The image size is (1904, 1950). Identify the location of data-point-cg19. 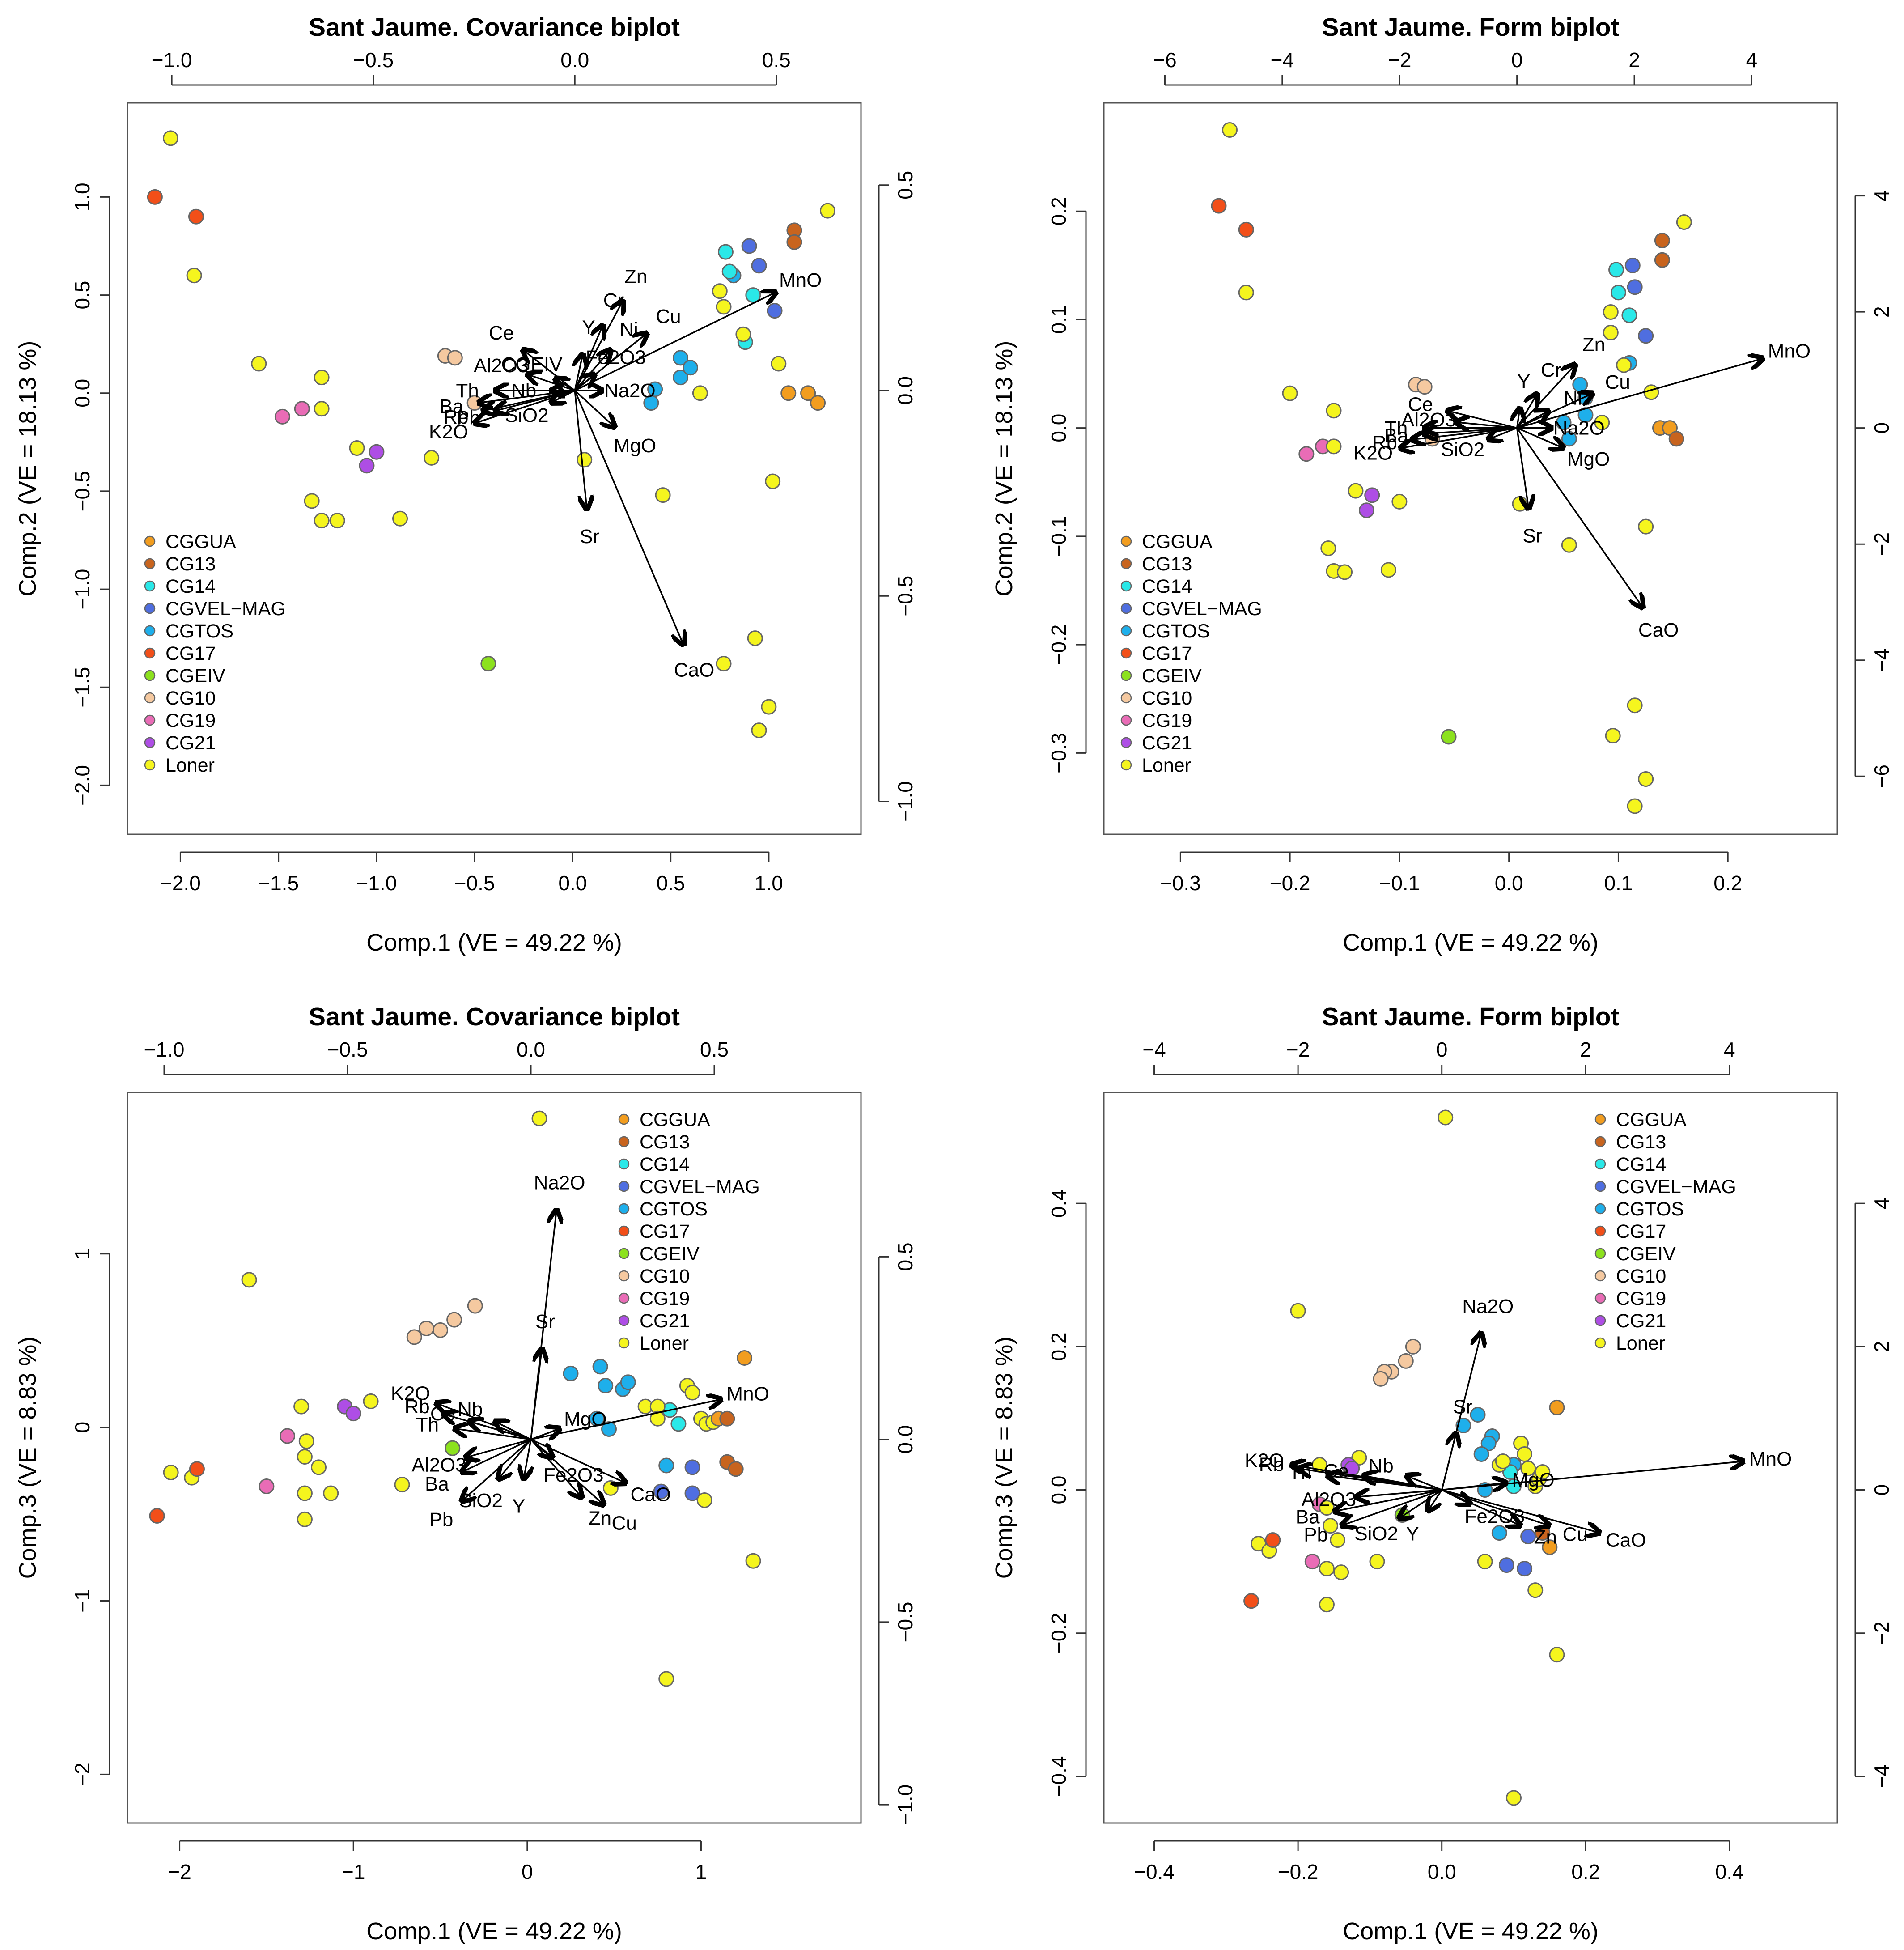
(288, 1436).